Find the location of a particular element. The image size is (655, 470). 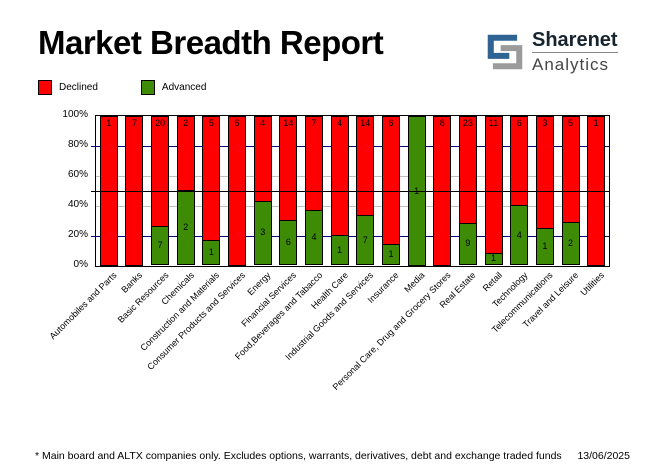

advanced-segment: 9 is located at coordinates (467, 243).